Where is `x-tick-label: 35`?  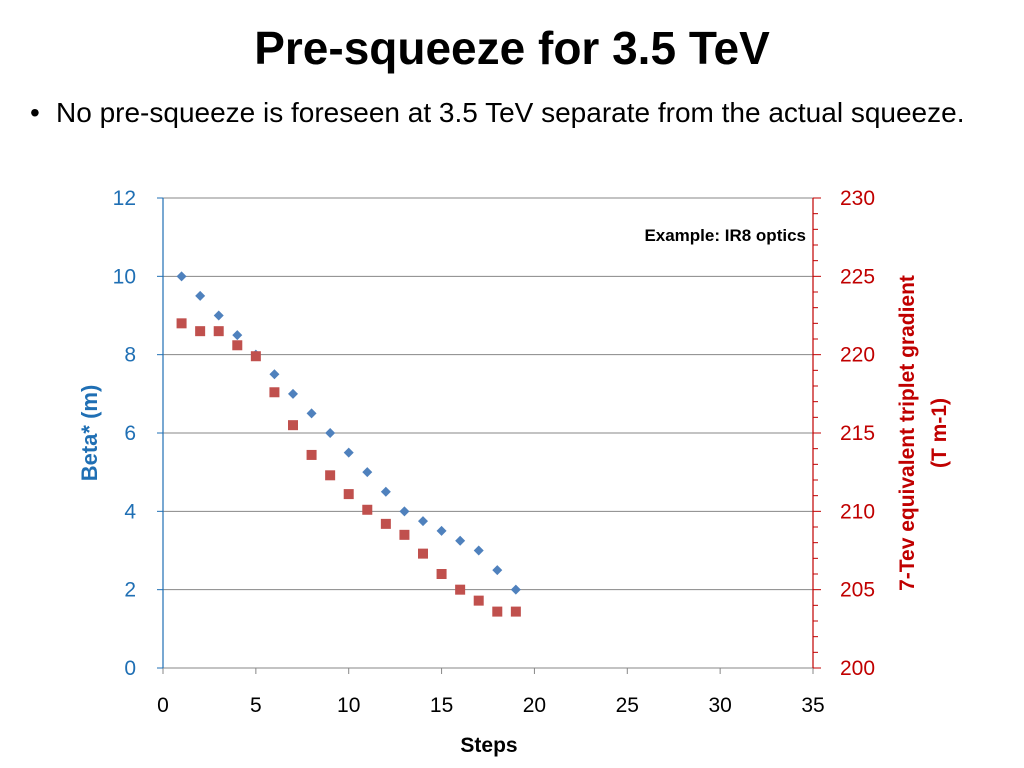 x-tick-label: 35 is located at coordinates (812, 705).